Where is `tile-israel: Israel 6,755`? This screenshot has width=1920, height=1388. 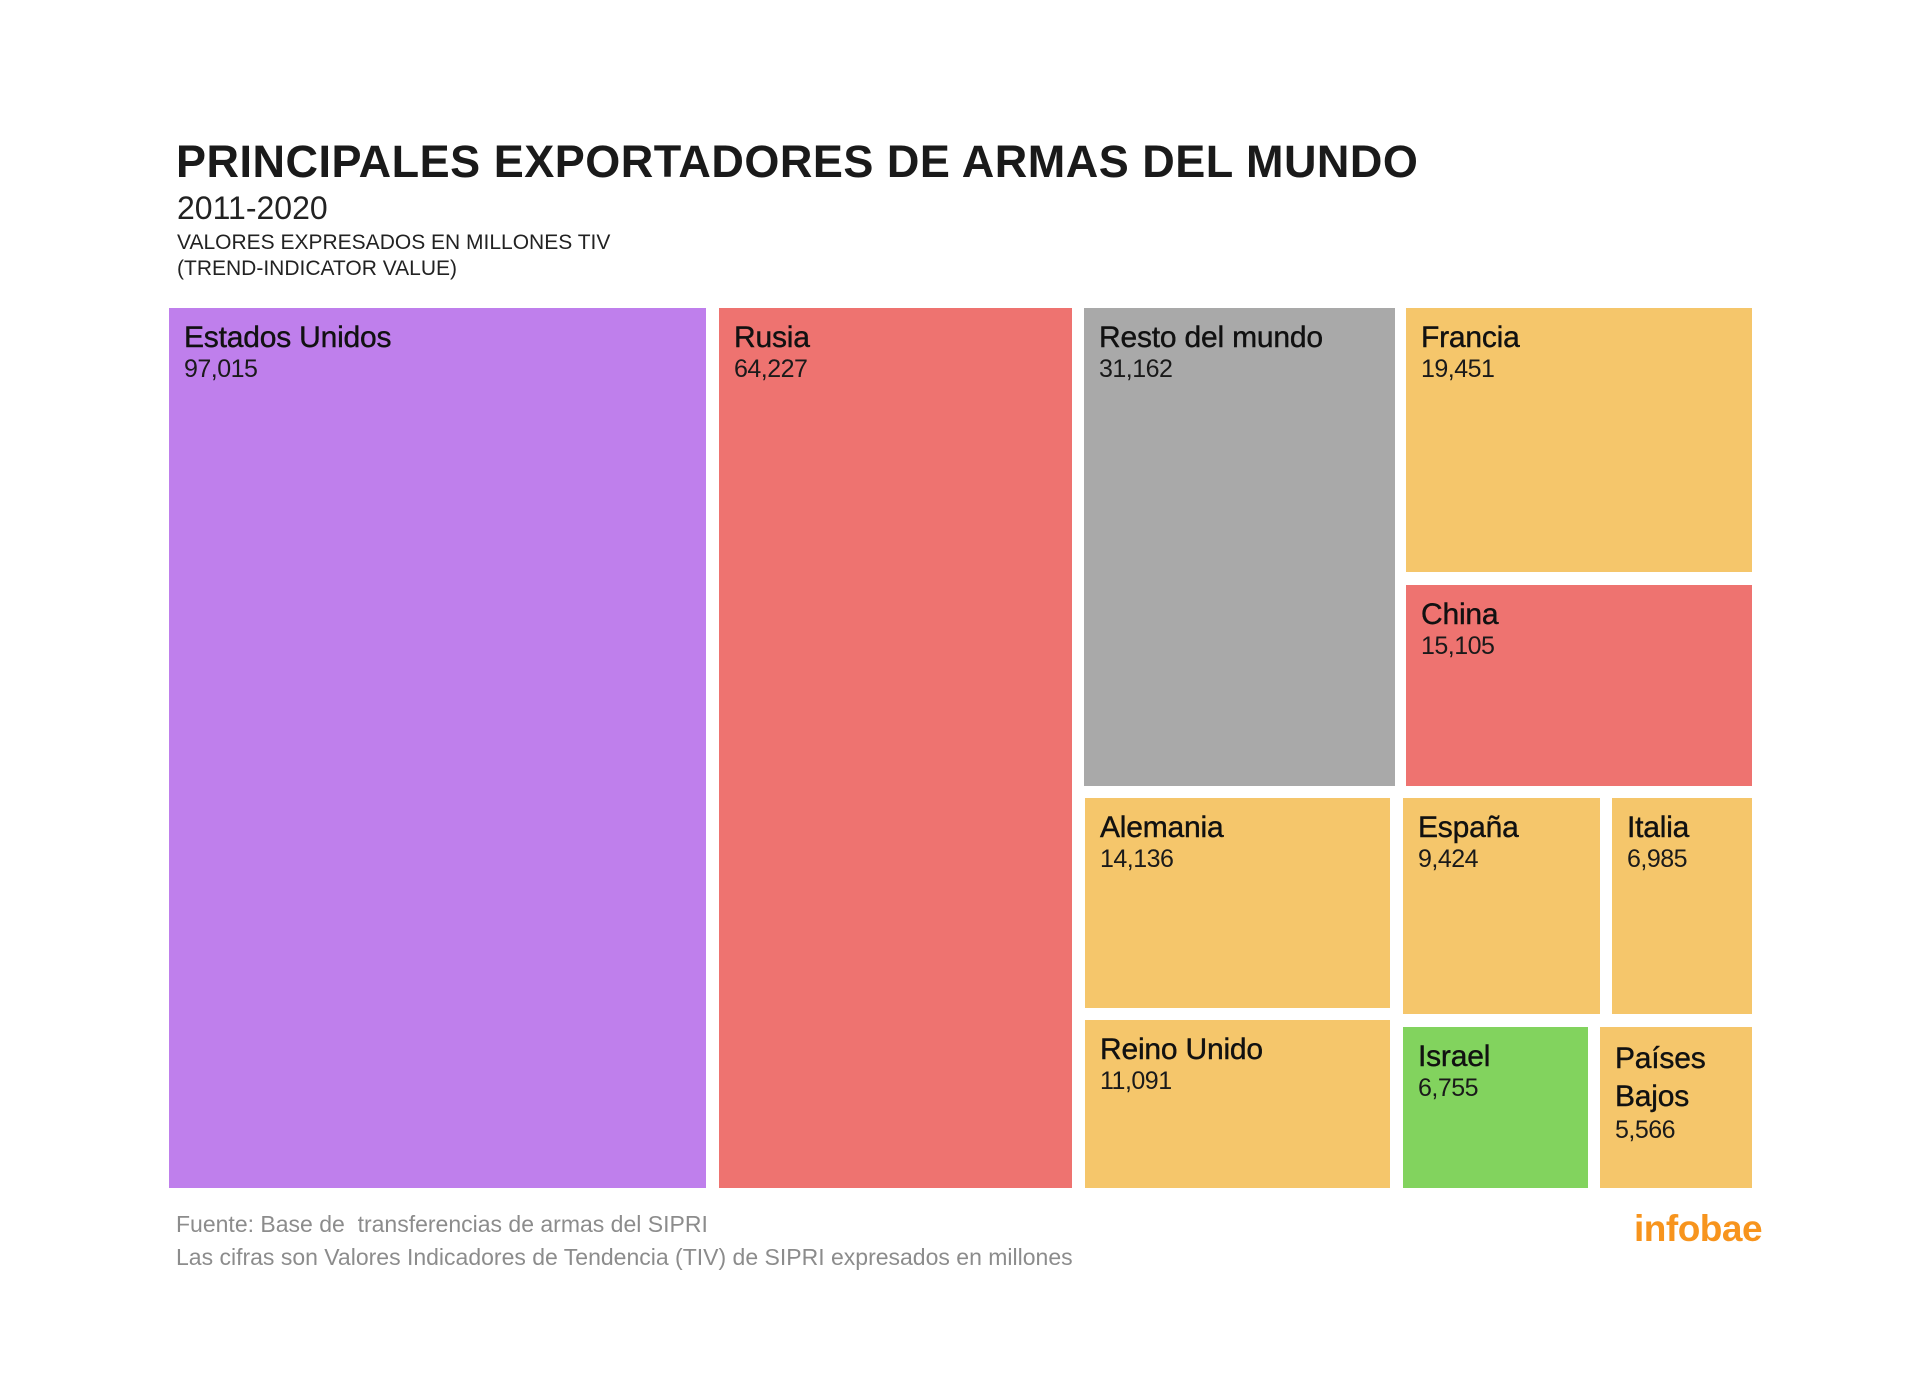 tile-israel: Israel 6,755 is located at coordinates (1495, 1107).